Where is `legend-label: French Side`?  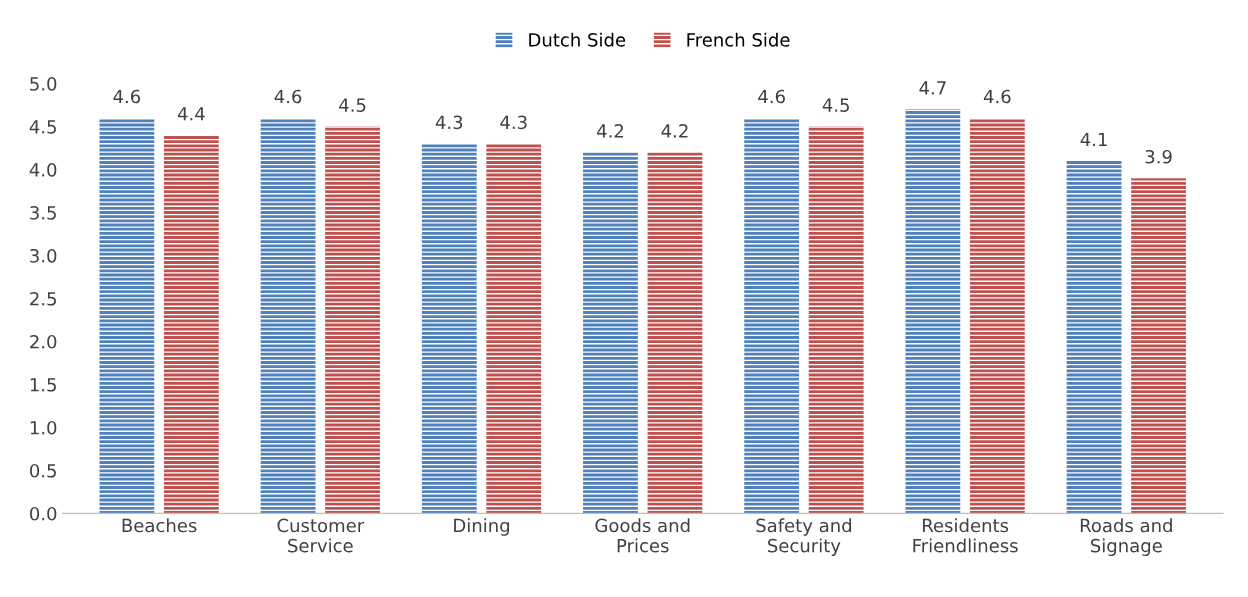 legend-label: French Side is located at coordinates (738, 39).